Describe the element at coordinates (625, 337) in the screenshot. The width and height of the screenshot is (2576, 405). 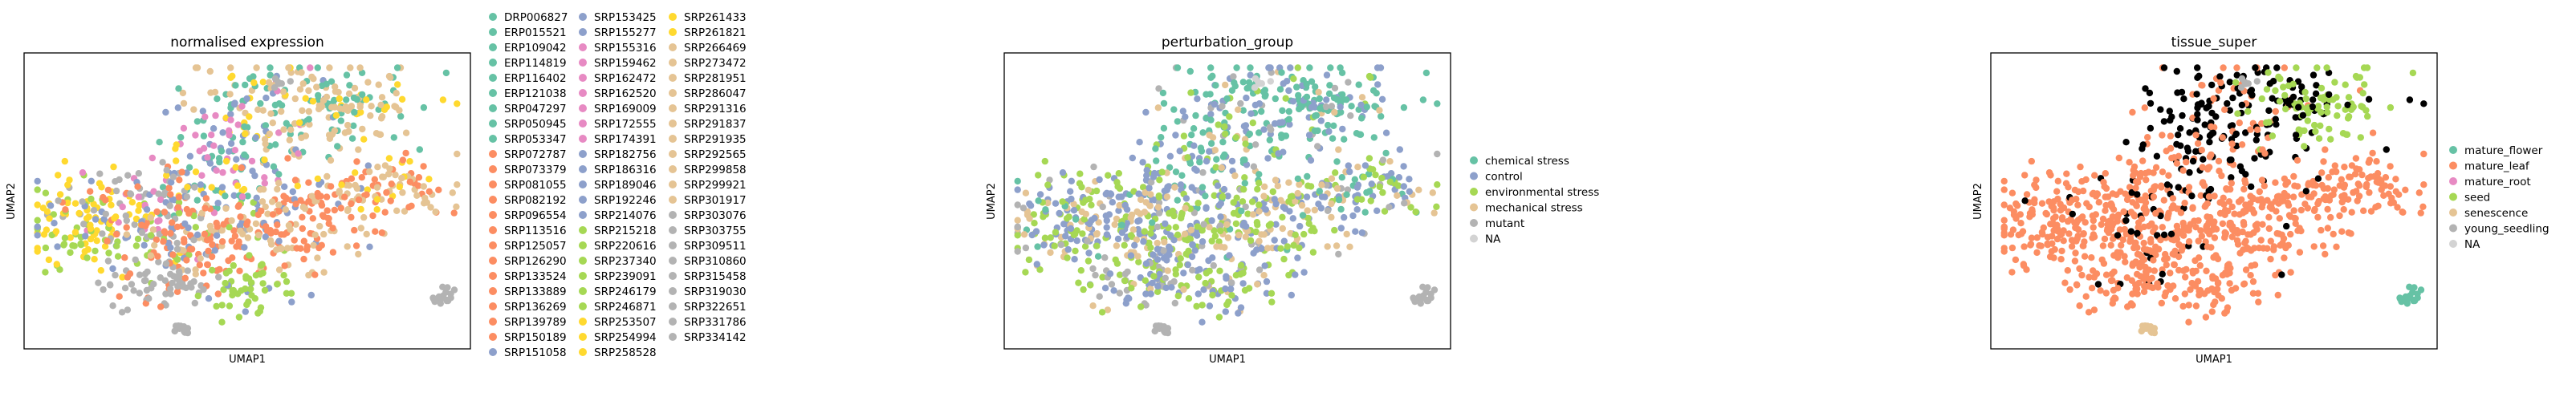
I see `legend-label: SRP254994` at that location.